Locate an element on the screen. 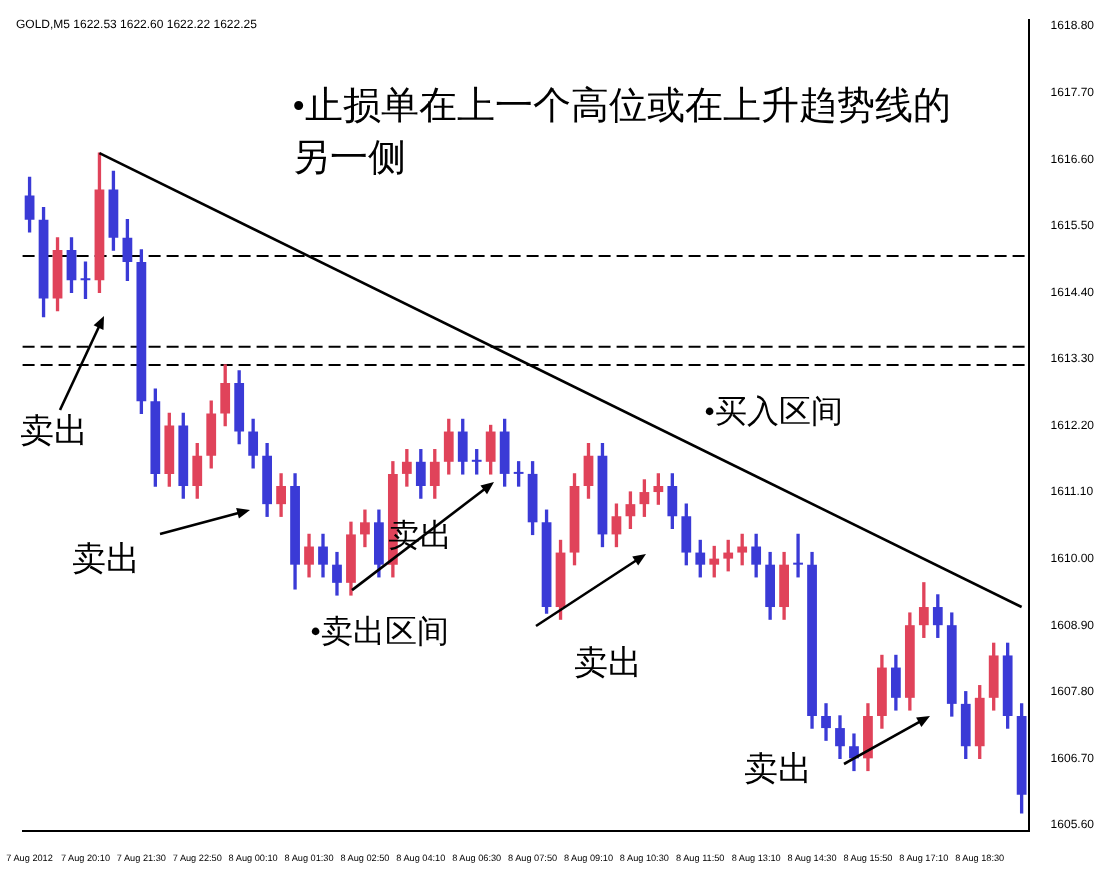  annotation: •止损单在上一个高位或在上升趋势线的另一侧 is located at coordinates (623, 134).